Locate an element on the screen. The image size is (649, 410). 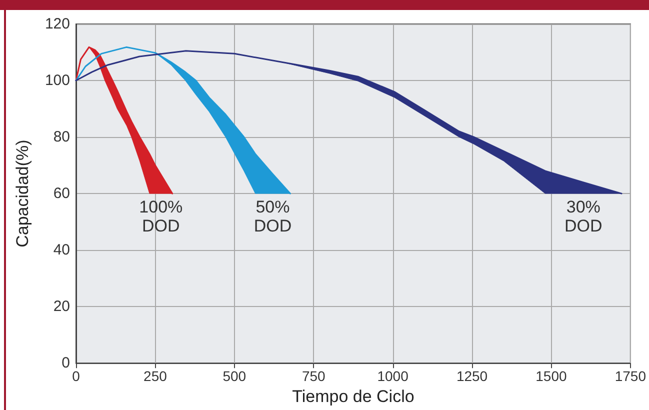
annotation: 50% DOD is located at coordinates (273, 217).